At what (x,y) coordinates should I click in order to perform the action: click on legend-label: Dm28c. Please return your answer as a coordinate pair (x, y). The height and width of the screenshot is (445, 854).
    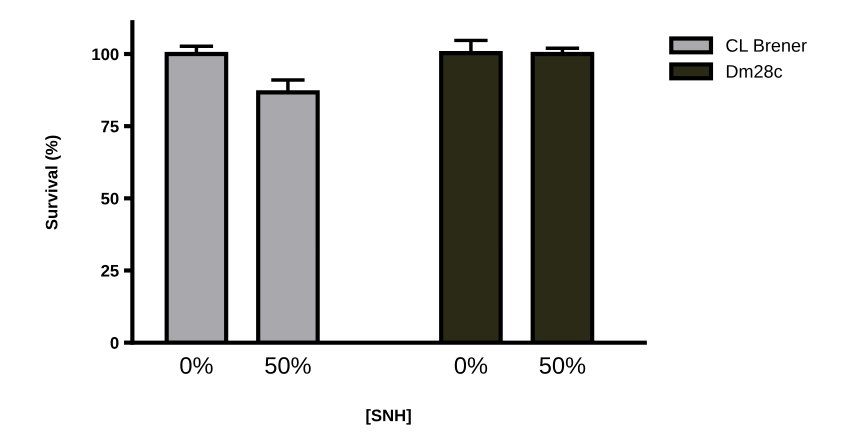
    Looking at the image, I should click on (754, 71).